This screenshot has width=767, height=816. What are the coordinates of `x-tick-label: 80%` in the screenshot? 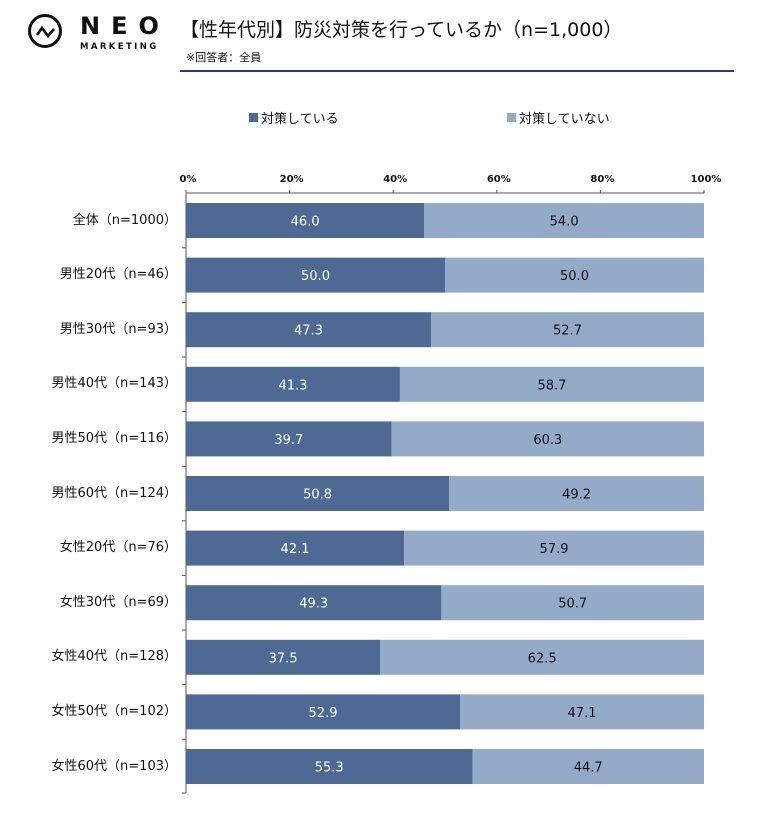 It's located at (602, 179).